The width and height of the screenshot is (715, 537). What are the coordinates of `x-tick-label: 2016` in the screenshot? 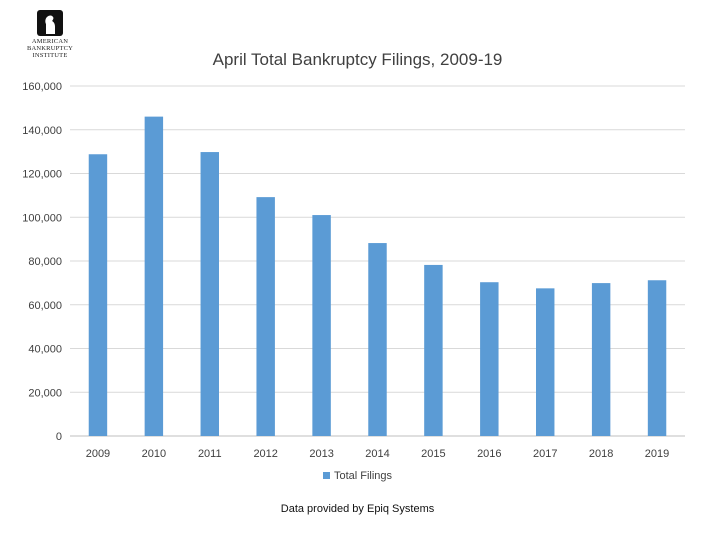 It's located at (489, 454).